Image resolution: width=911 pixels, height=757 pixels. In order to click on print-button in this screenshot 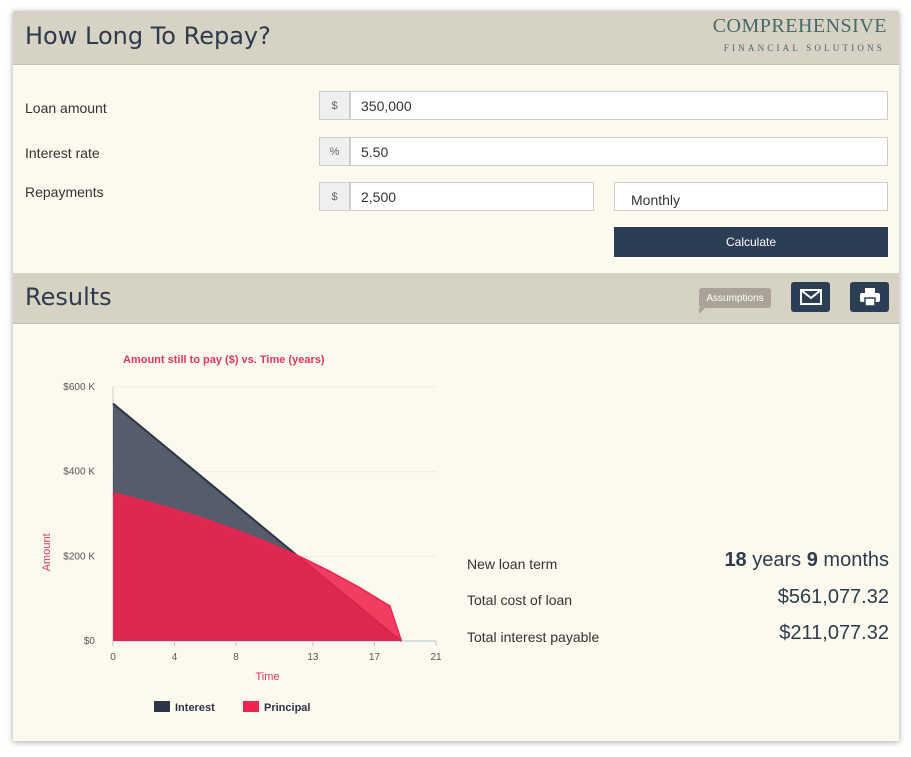, I will do `click(869, 297)`.